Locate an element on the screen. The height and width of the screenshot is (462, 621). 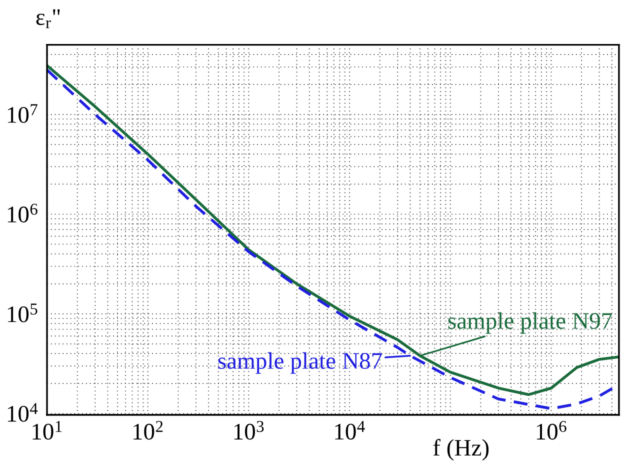
y-tick-label: 10$^{6}$ is located at coordinates (23, 213).